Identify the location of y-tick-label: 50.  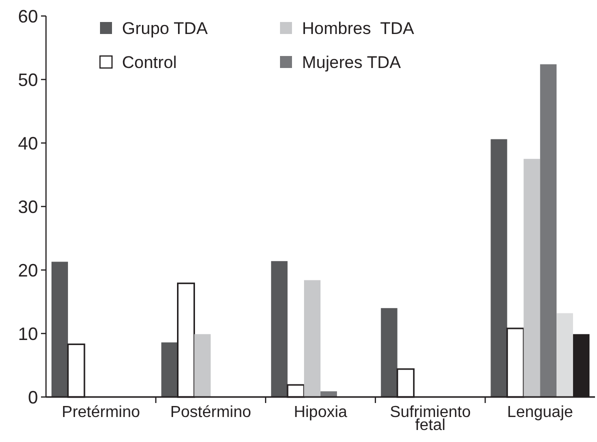
(28, 80).